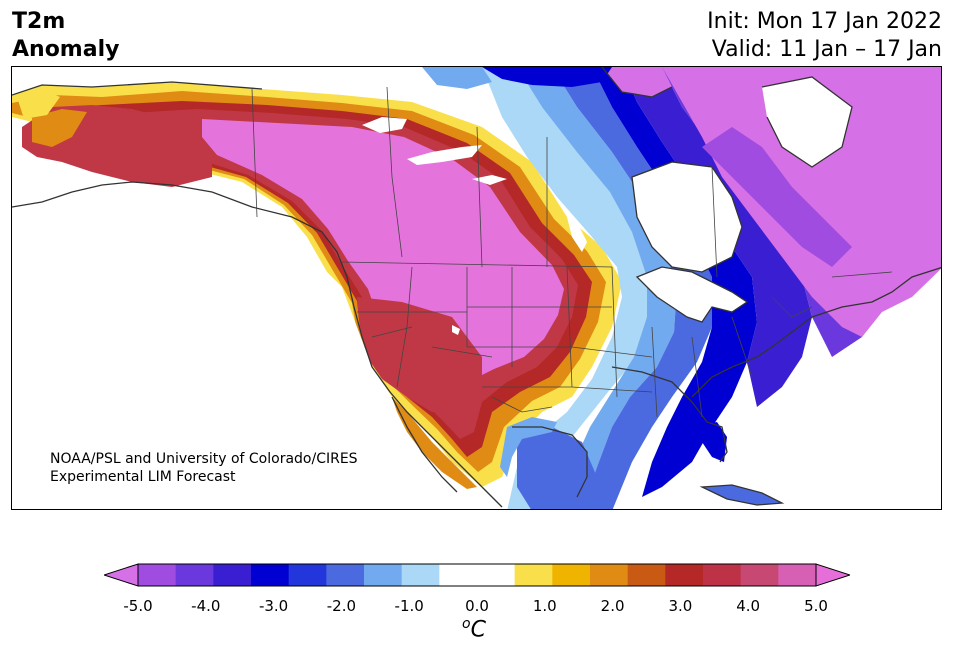 The height and width of the screenshot is (655, 953). I want to click on alaska-orange, so click(59, 128).